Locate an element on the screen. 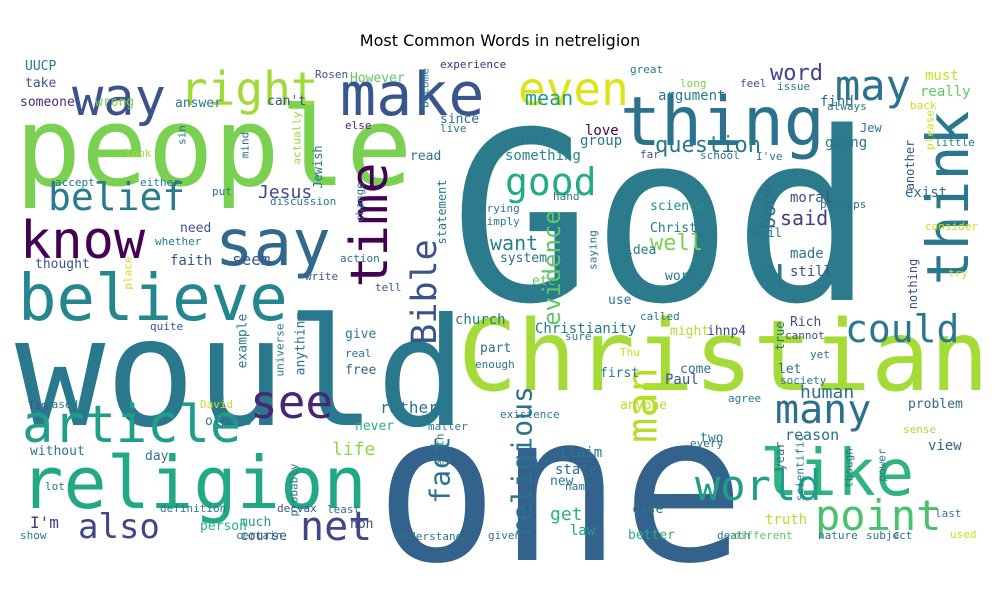 The width and height of the screenshot is (1000, 600). word-even: even is located at coordinates (573, 89).